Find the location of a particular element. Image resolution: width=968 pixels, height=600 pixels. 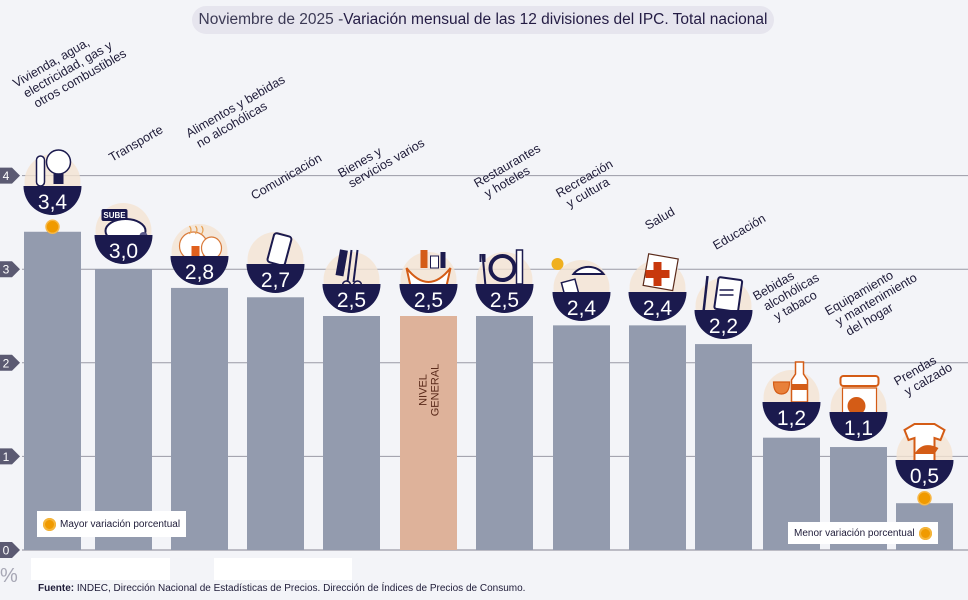

value-label: 0,5 is located at coordinates (924, 476).